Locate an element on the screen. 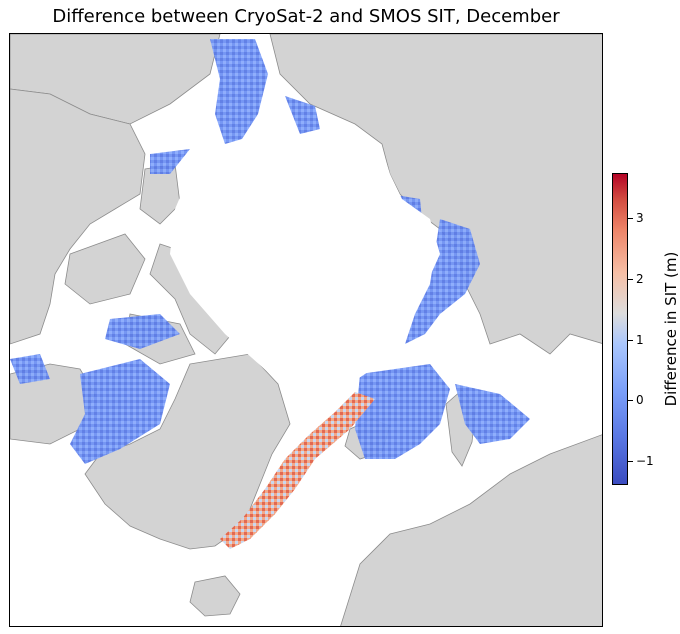 The width and height of the screenshot is (680, 634). sit-positive-band is located at coordinates (297, 470).